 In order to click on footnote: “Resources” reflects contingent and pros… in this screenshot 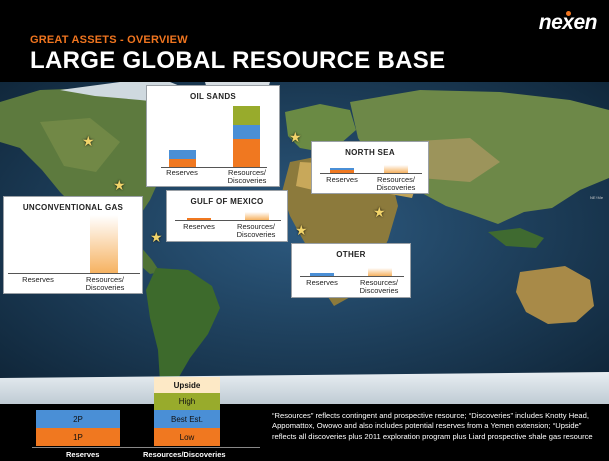, I will do `click(432, 426)`.